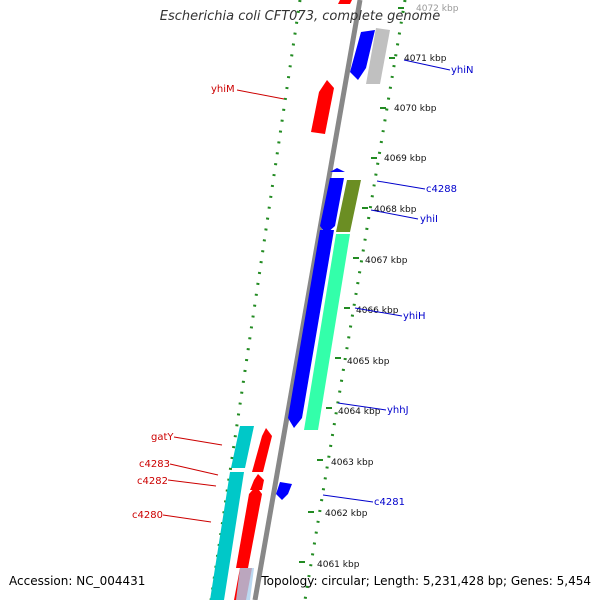 Image resolution: width=600 pixels, height=600 pixels. I want to click on gene-feature-light, so click(245, 584).